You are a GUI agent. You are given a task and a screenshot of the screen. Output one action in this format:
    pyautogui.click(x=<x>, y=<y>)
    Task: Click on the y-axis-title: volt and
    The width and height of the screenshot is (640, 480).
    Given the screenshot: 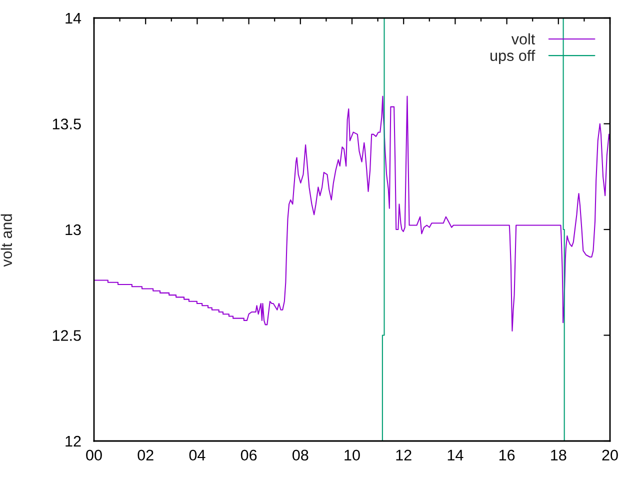 What is the action you would take?
    pyautogui.click(x=6, y=240)
    